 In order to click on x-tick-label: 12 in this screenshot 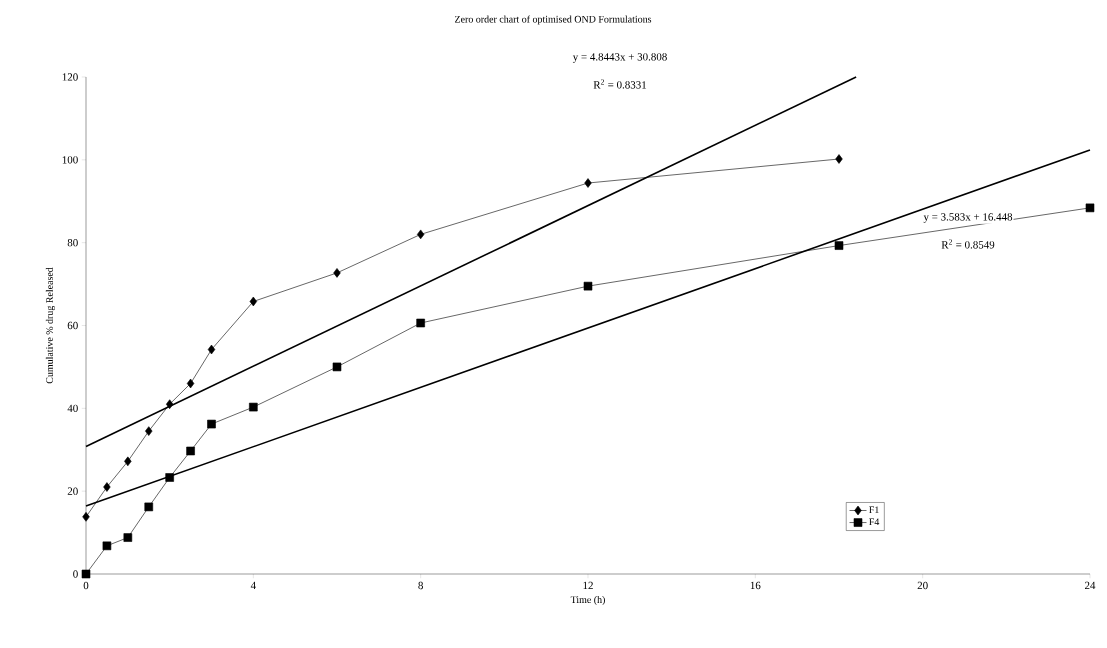, I will do `click(588, 585)`.